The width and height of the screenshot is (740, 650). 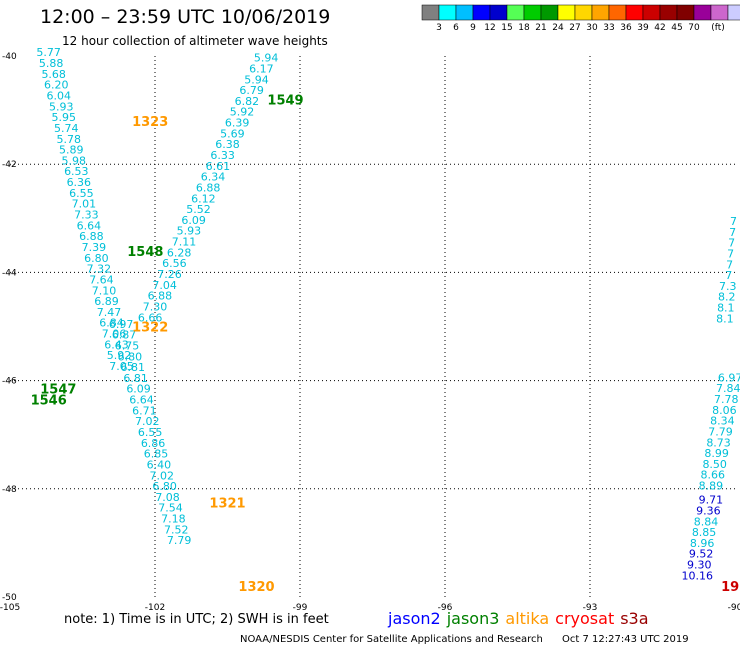 I want to click on wave-height-value: 7.78, so click(x=726, y=399).